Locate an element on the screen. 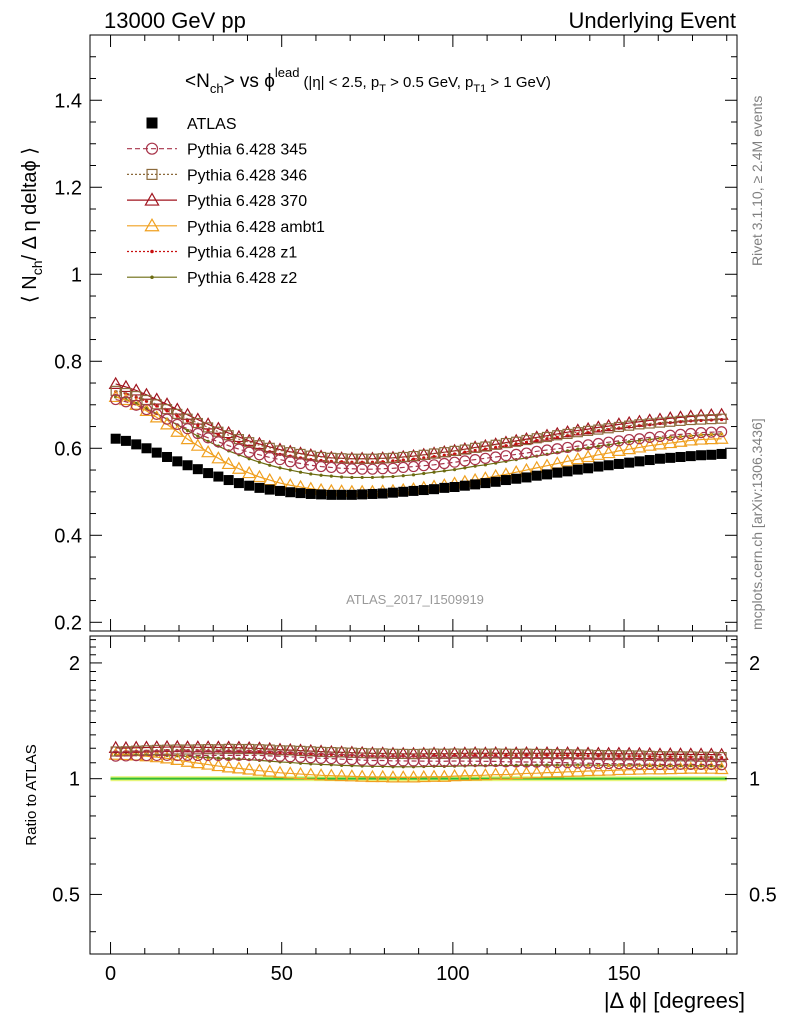 This screenshot has height=1024, width=786. title-cuts-a: (|η| < 2.5, p is located at coordinates (341, 82).